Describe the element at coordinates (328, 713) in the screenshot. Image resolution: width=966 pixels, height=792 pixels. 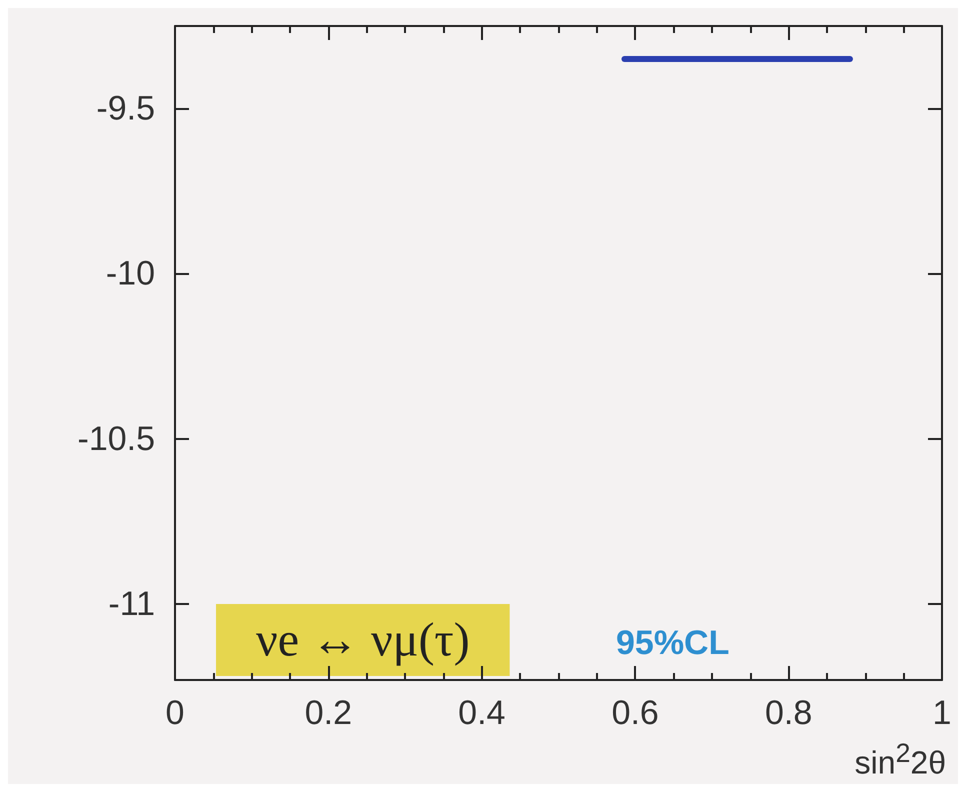
I see `x-tick-label: 0.2` at that location.